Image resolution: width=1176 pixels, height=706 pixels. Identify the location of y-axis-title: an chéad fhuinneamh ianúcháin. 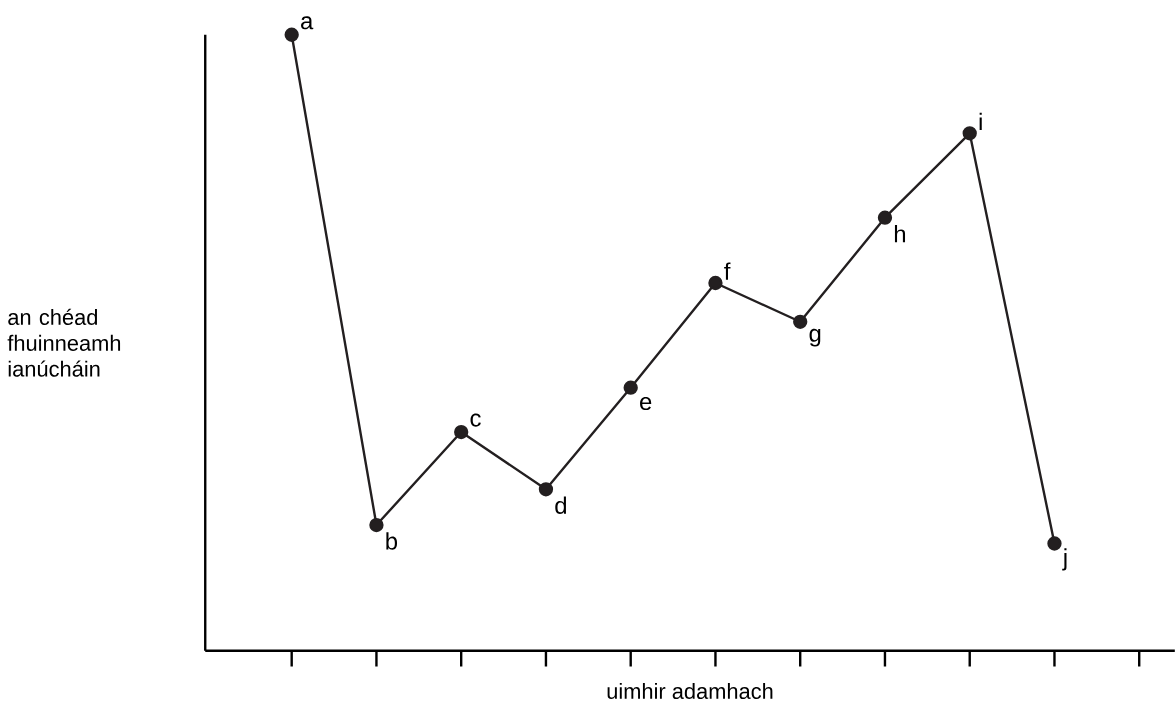
(64, 342).